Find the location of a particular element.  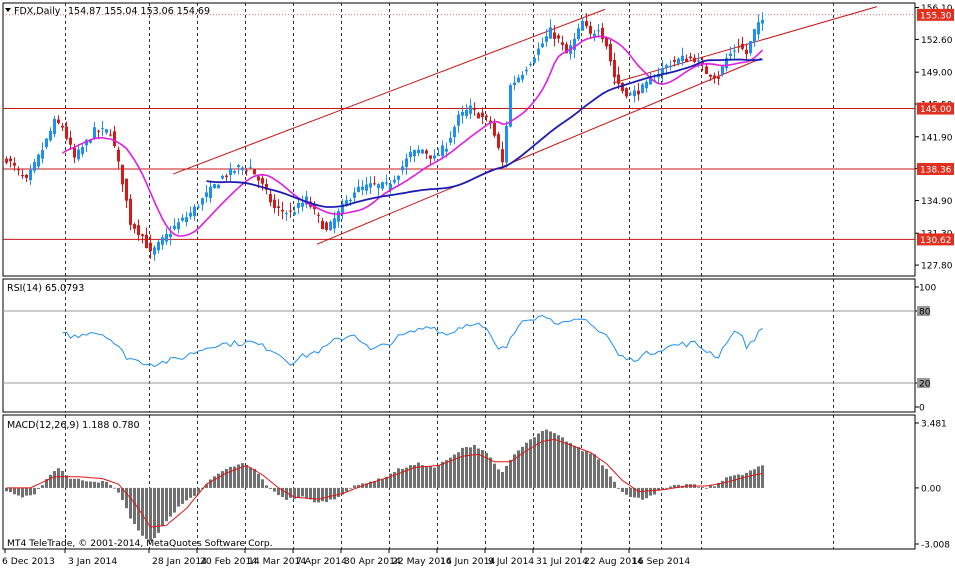

time-axis-label: 6 Dec 2013 is located at coordinates (28, 561).